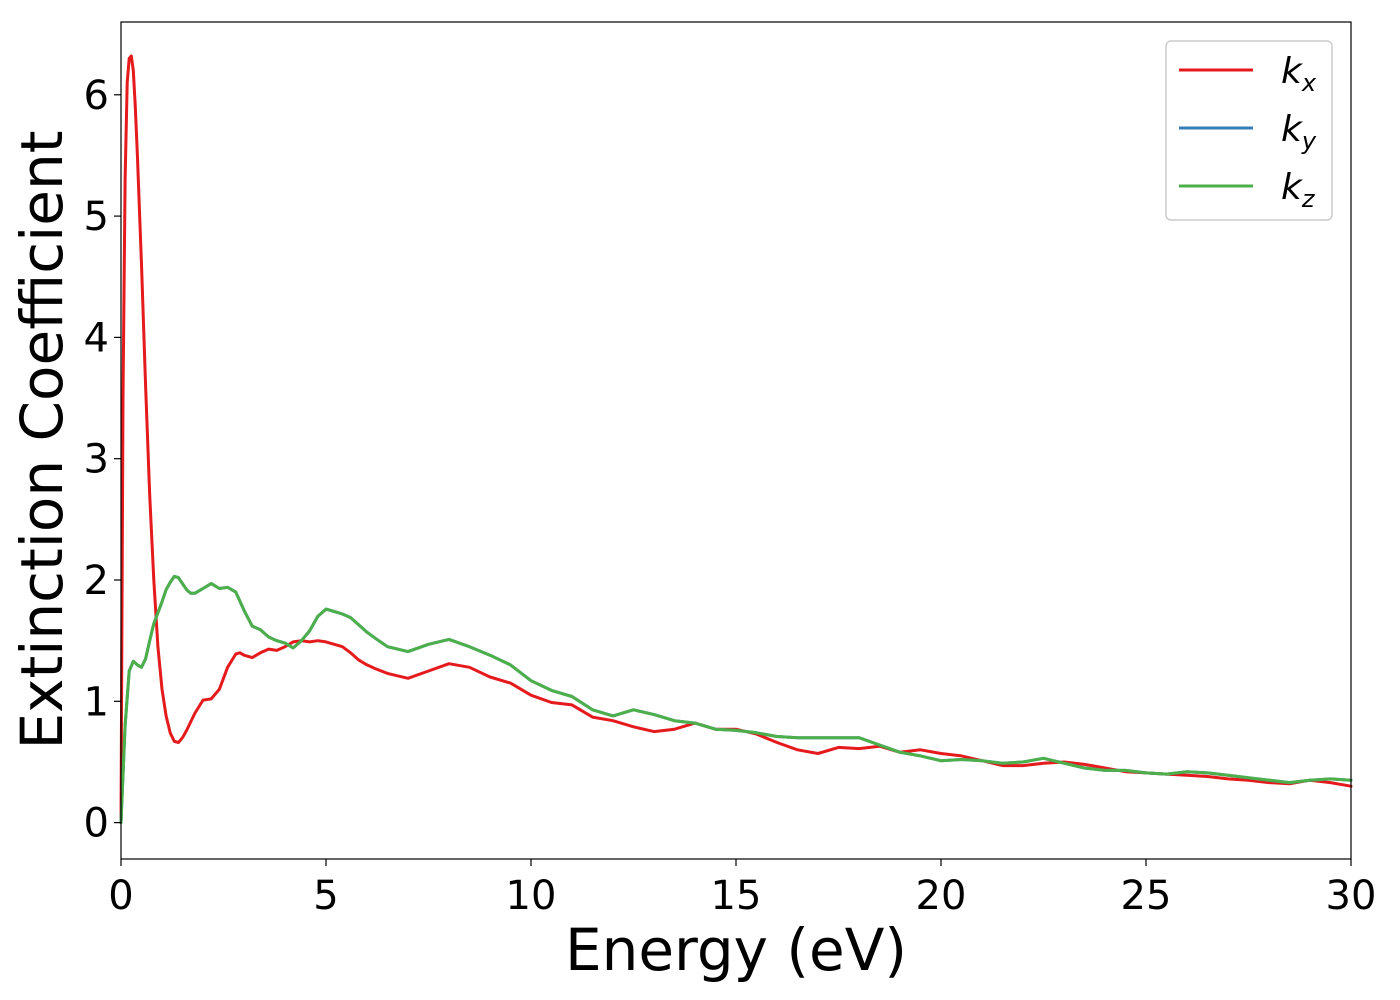 The height and width of the screenshot is (1000, 1400). Describe the element at coordinates (1351, 896) in the screenshot. I see `x-tick-label: 30` at that location.